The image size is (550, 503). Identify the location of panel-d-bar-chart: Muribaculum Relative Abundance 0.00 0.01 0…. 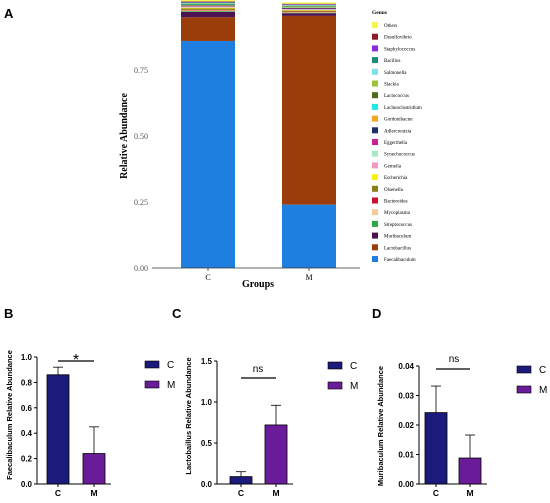
(461, 426).